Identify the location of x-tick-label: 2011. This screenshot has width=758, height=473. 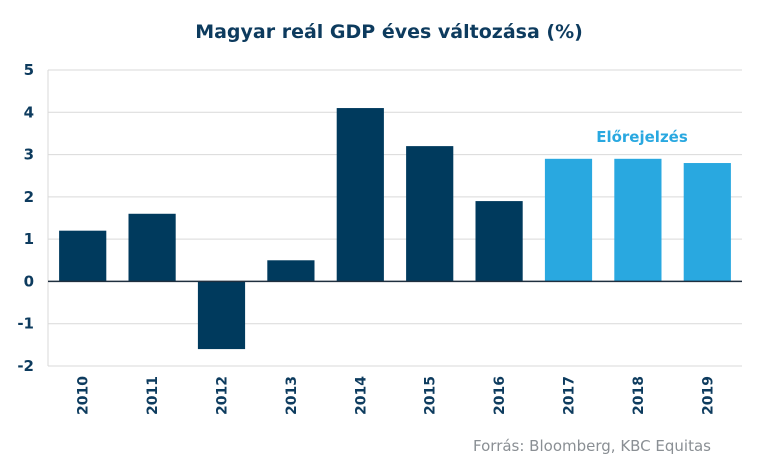
(153, 395).